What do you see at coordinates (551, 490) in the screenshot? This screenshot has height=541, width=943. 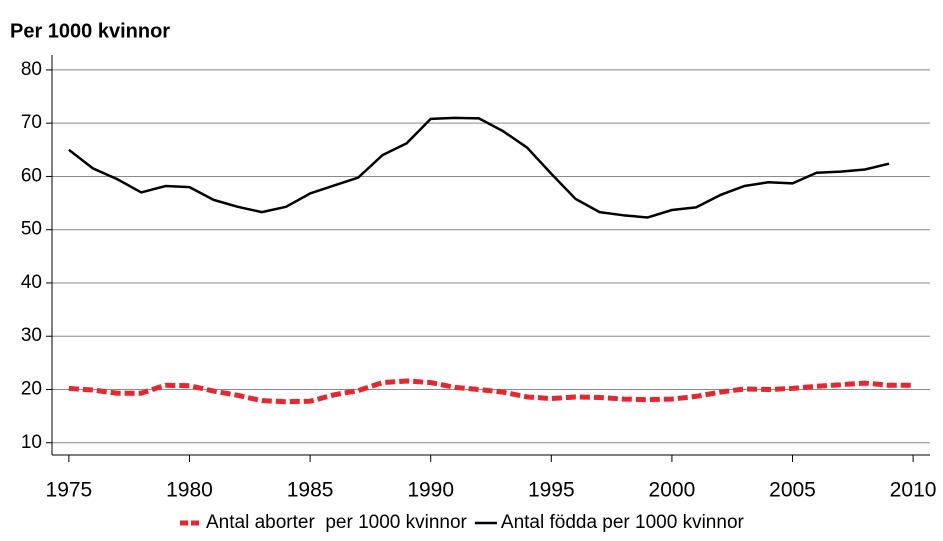 I see `x-tick-label: 1995` at bounding box center [551, 490].